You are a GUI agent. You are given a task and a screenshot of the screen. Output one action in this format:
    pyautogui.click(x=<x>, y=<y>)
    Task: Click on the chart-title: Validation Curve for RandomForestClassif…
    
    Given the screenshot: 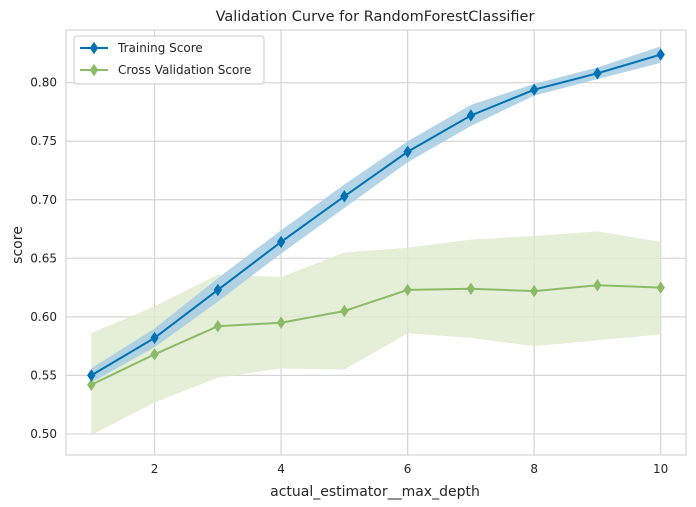 What is the action you would take?
    pyautogui.click(x=375, y=17)
    